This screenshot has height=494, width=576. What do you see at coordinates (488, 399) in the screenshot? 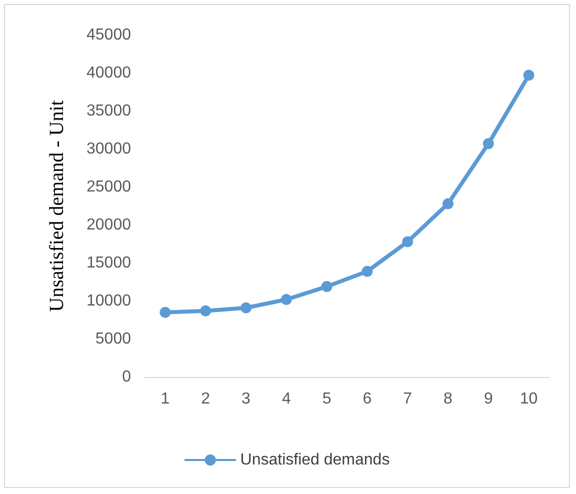
I see `x-tick-label: 9` at bounding box center [488, 399].